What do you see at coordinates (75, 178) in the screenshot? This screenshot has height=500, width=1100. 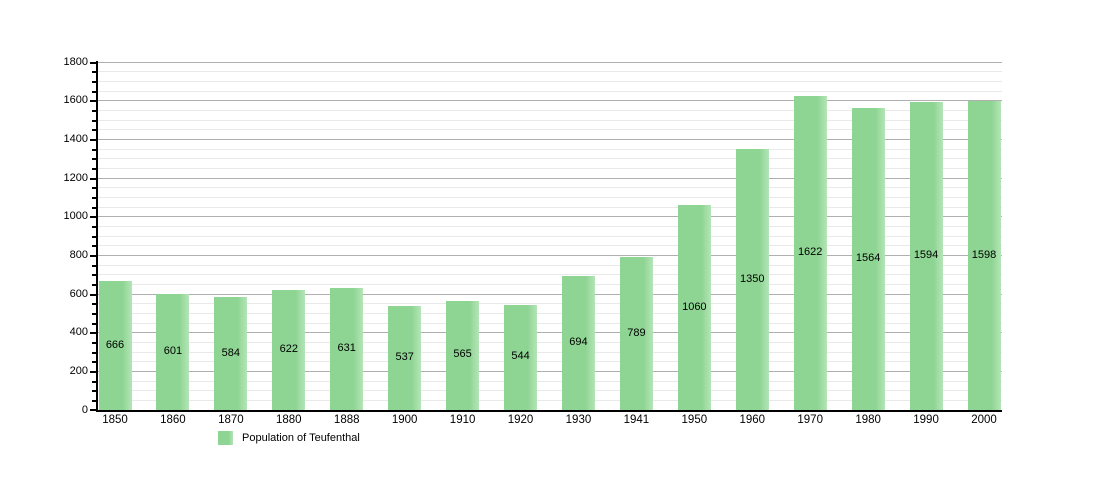 I see `y-axis-tick-label: 1200` at bounding box center [75, 178].